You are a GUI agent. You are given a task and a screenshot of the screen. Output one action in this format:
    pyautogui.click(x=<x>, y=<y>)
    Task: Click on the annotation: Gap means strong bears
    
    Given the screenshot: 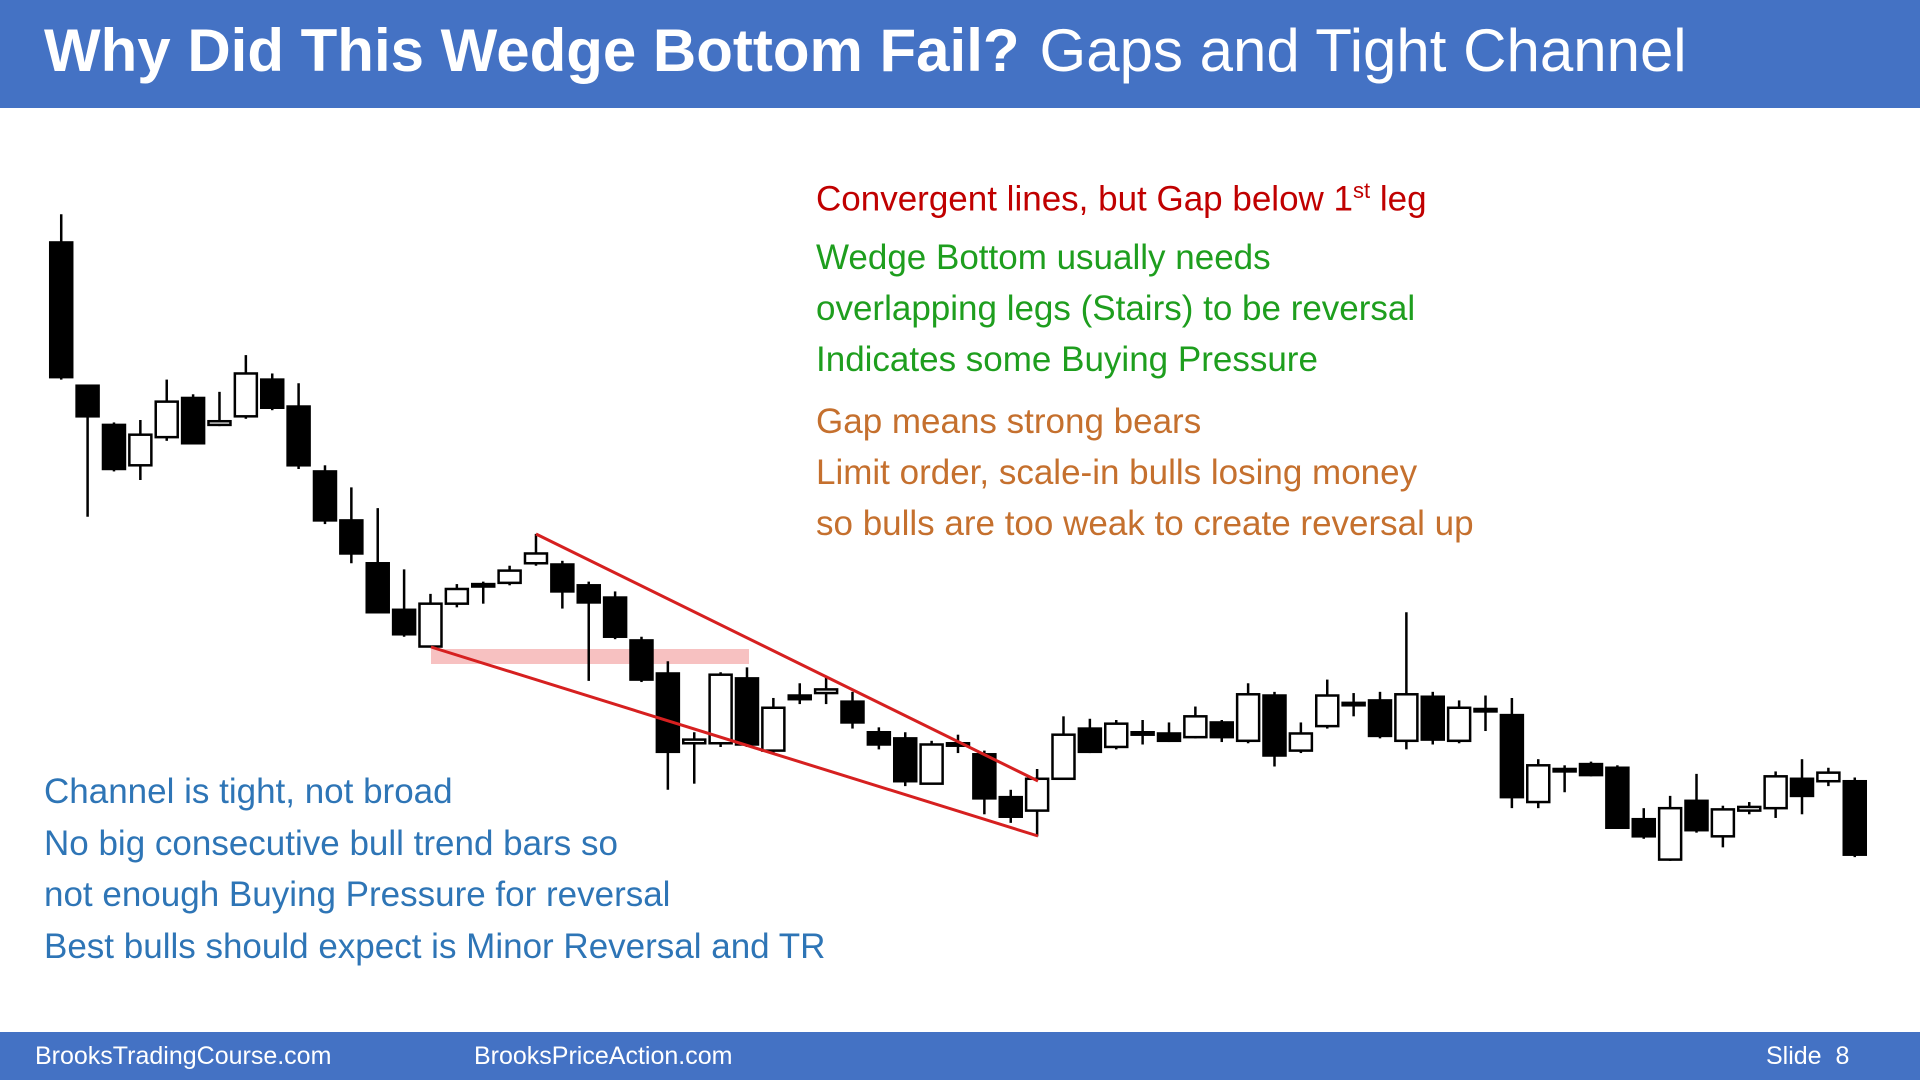 What is the action you would take?
    pyautogui.click(x=1008, y=422)
    